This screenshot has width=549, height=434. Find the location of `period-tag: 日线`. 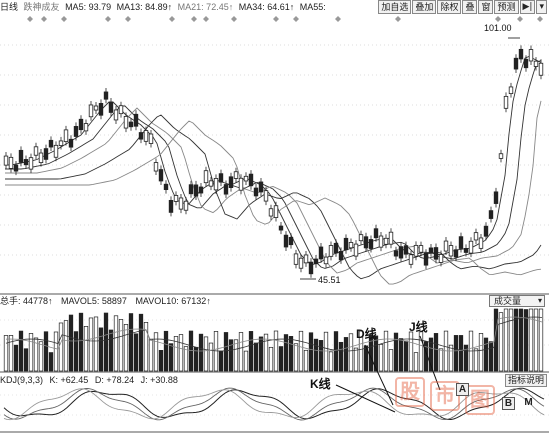

period-tag: 日线 is located at coordinates (9, 7).